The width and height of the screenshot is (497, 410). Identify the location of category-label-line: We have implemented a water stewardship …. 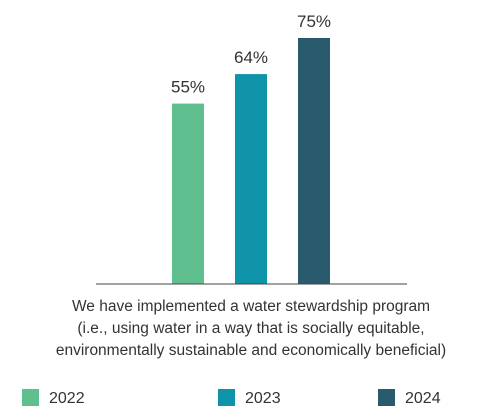
(251, 306).